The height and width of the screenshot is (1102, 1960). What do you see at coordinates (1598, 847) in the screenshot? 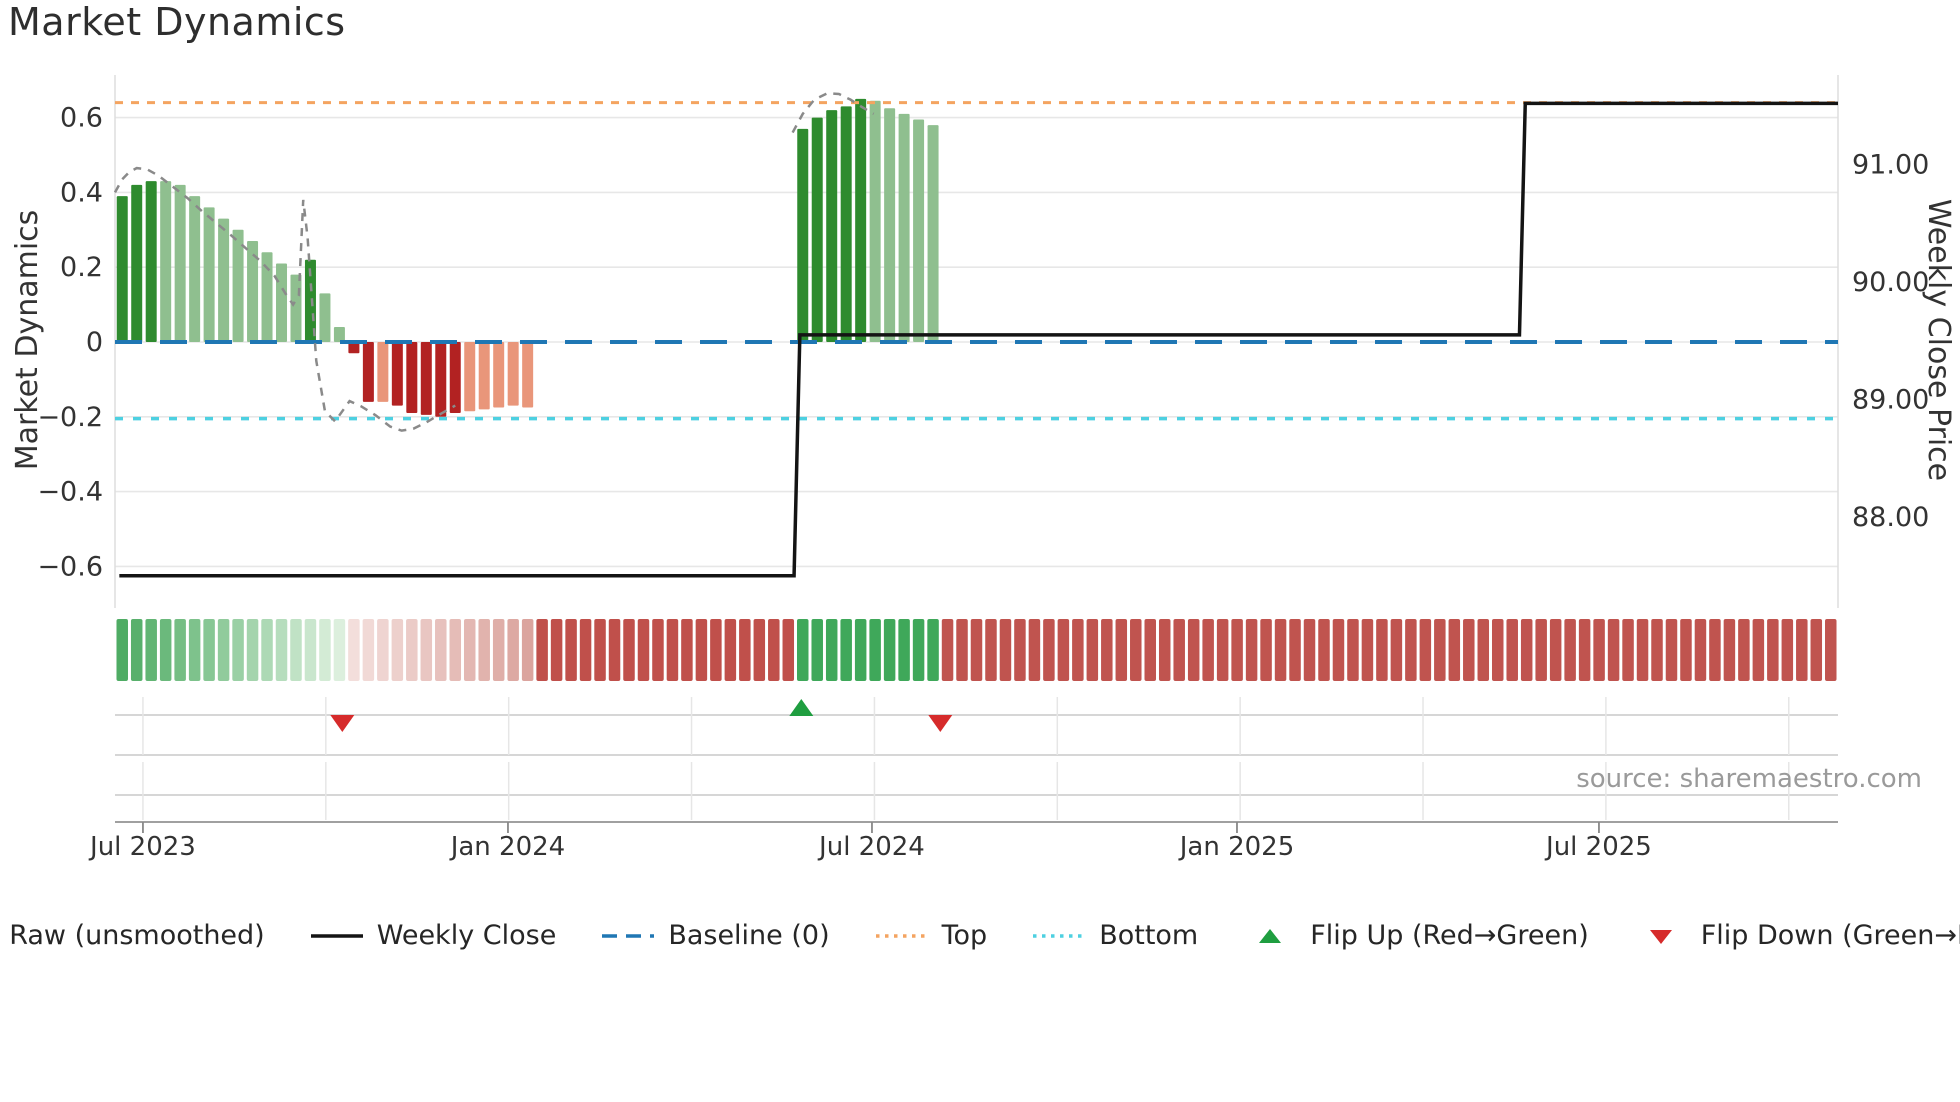
I see `x-tick-label: Jul 2025` at bounding box center [1598, 847].